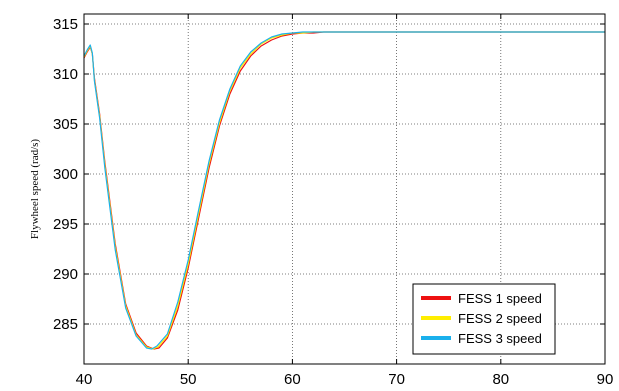  I want to click on x-tick-label: 40, so click(84, 379).